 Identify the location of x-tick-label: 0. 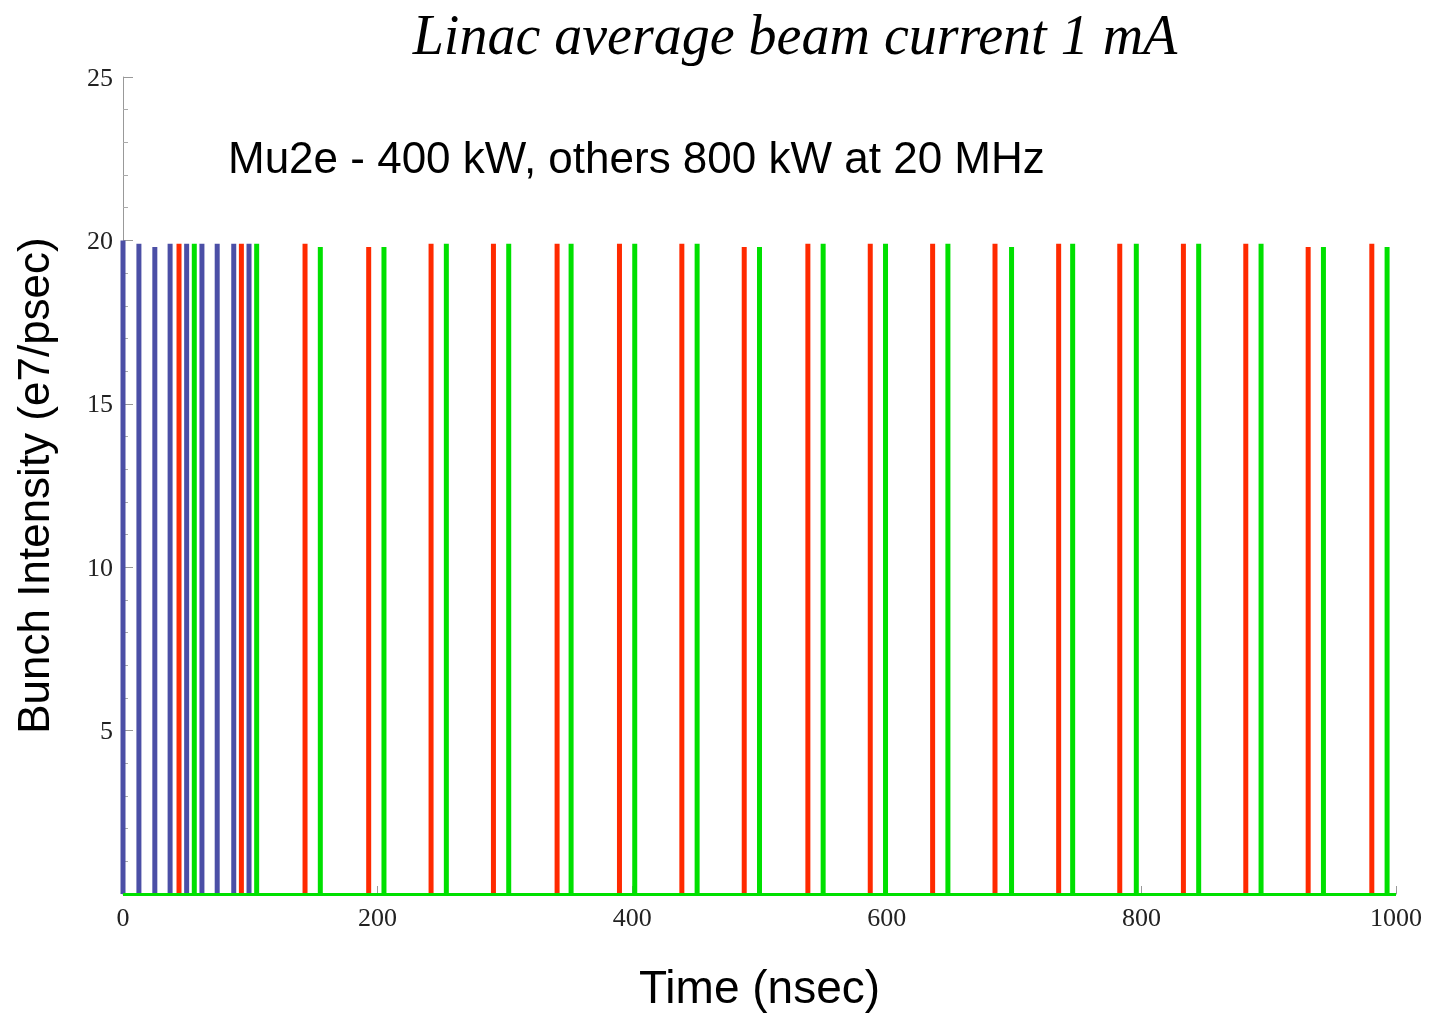
(123, 917).